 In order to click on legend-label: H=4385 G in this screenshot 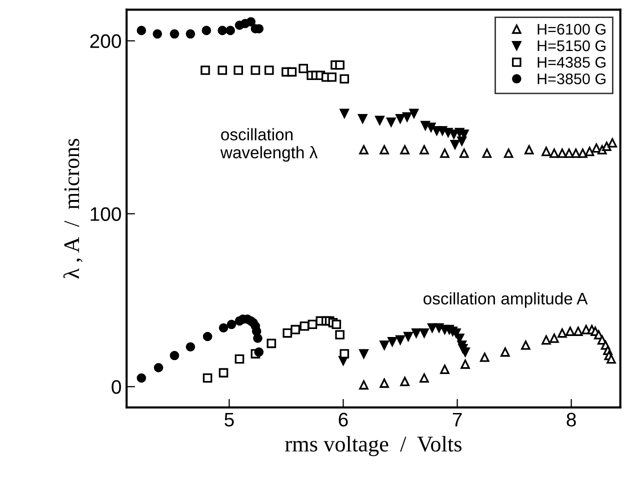, I will do `click(572, 62)`.